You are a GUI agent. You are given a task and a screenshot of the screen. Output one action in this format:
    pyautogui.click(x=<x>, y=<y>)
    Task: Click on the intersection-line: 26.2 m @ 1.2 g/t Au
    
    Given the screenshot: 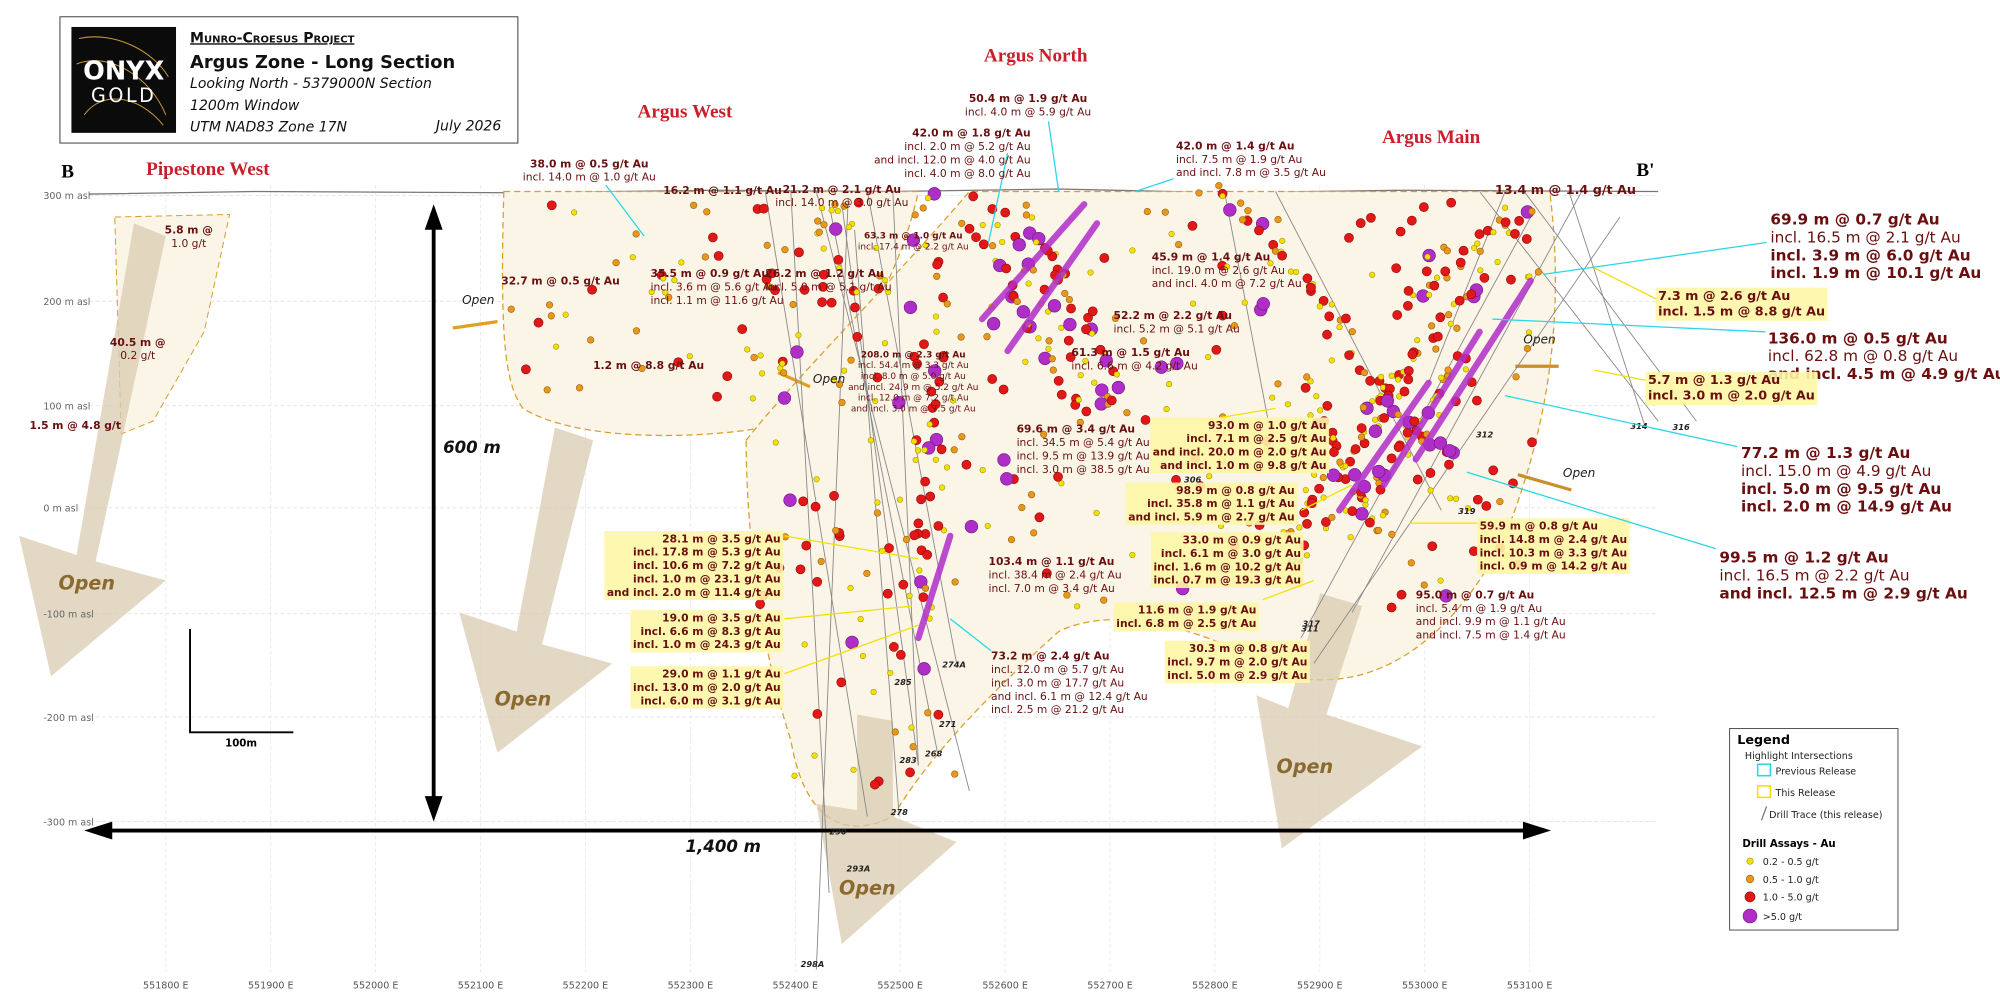 What is the action you would take?
    pyautogui.click(x=824, y=273)
    